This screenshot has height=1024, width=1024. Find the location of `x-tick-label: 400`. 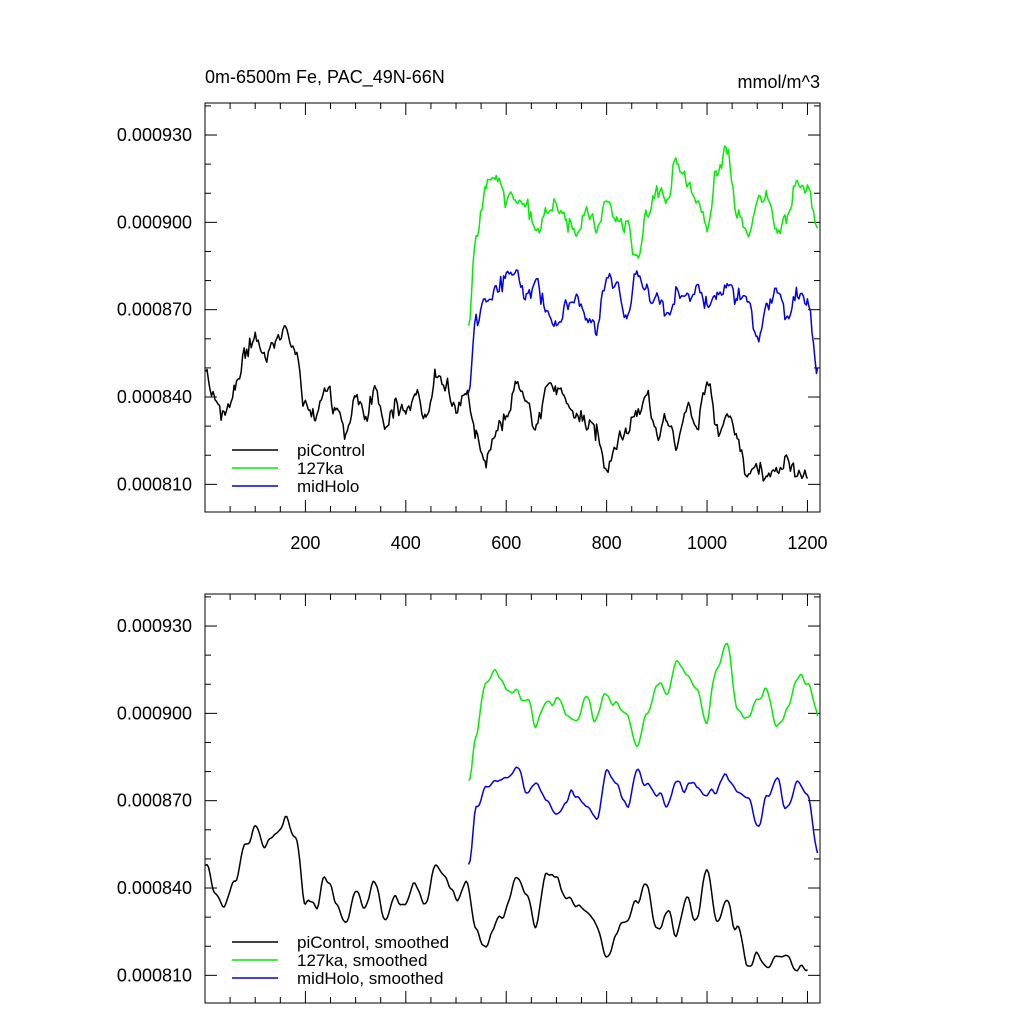

x-tick-label: 400 is located at coordinates (406, 543).